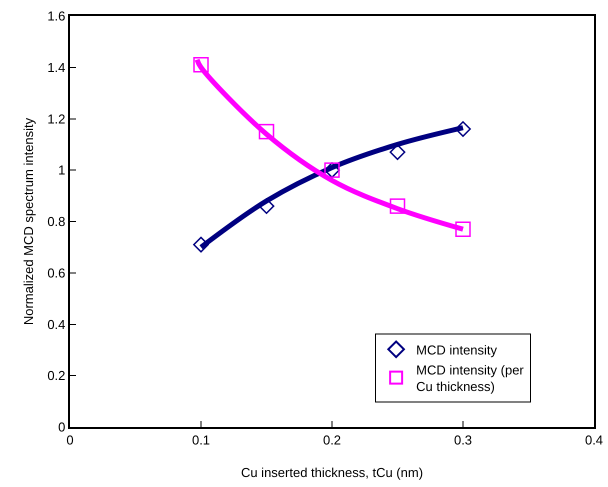 The height and width of the screenshot is (487, 608). What do you see at coordinates (463, 440) in the screenshot?
I see `x-tick-label: 0.3` at bounding box center [463, 440].